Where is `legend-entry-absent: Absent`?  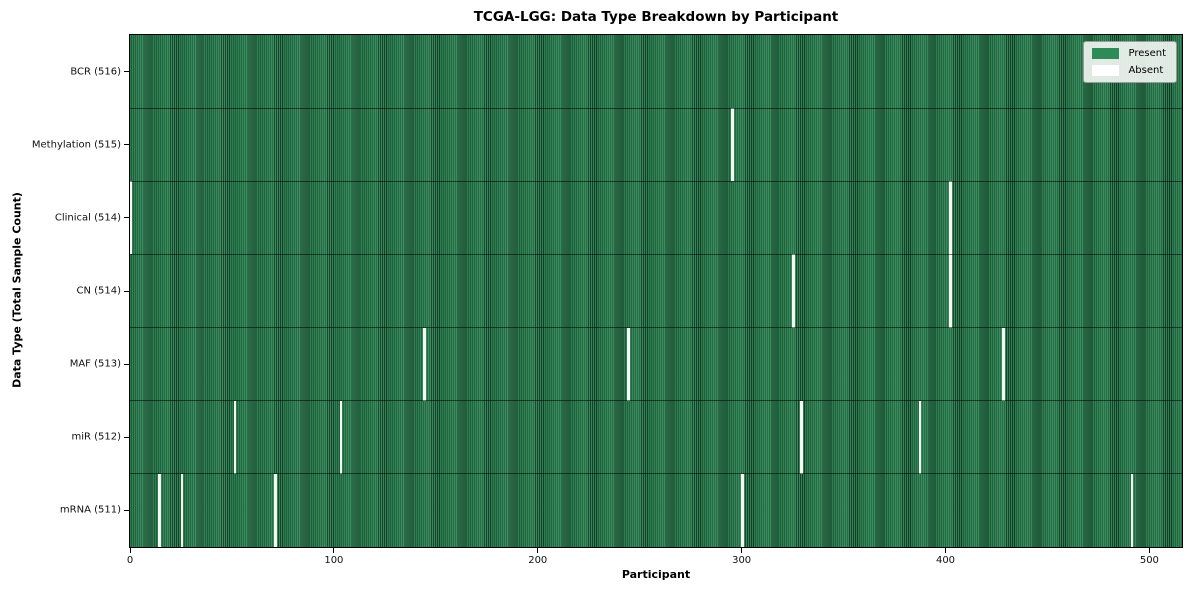
legend-entry-absent: Absent is located at coordinates (1129, 70).